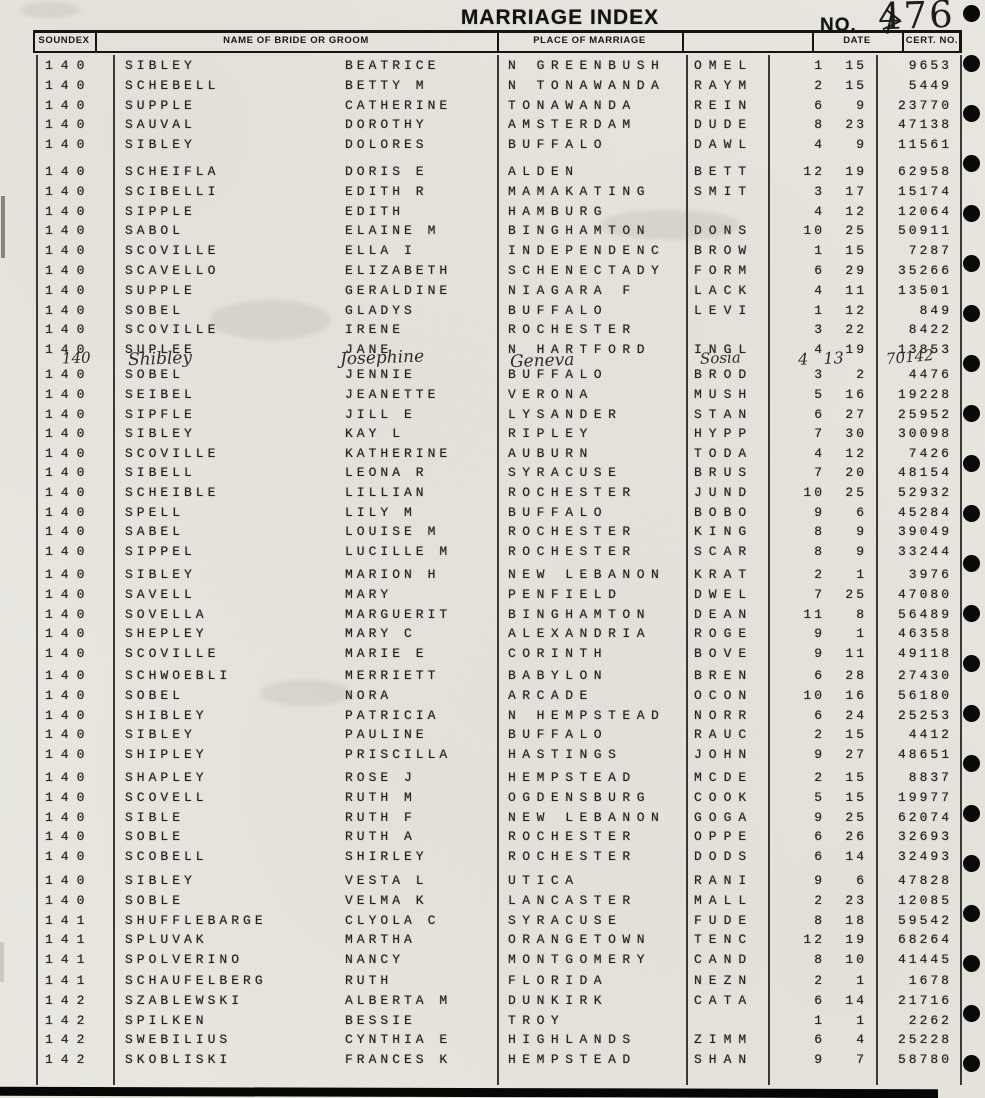 The width and height of the screenshot is (985, 1098). What do you see at coordinates (856, 330) in the screenshot?
I see `date-day-cell: 22` at bounding box center [856, 330].